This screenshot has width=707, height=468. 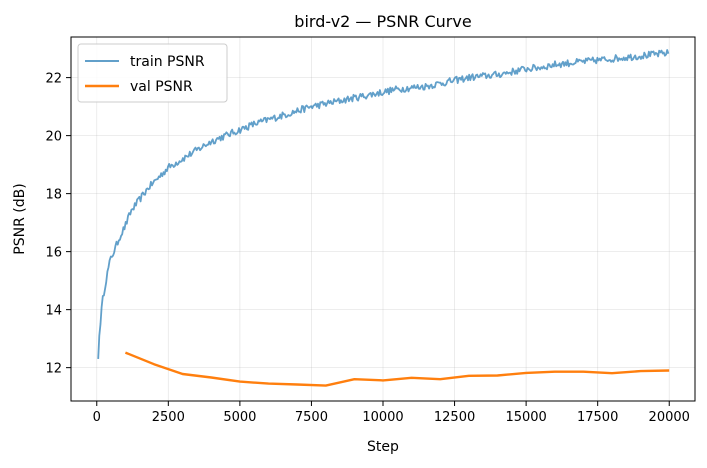 What do you see at coordinates (383, 447) in the screenshot?
I see `x-axis-label: Step` at bounding box center [383, 447].